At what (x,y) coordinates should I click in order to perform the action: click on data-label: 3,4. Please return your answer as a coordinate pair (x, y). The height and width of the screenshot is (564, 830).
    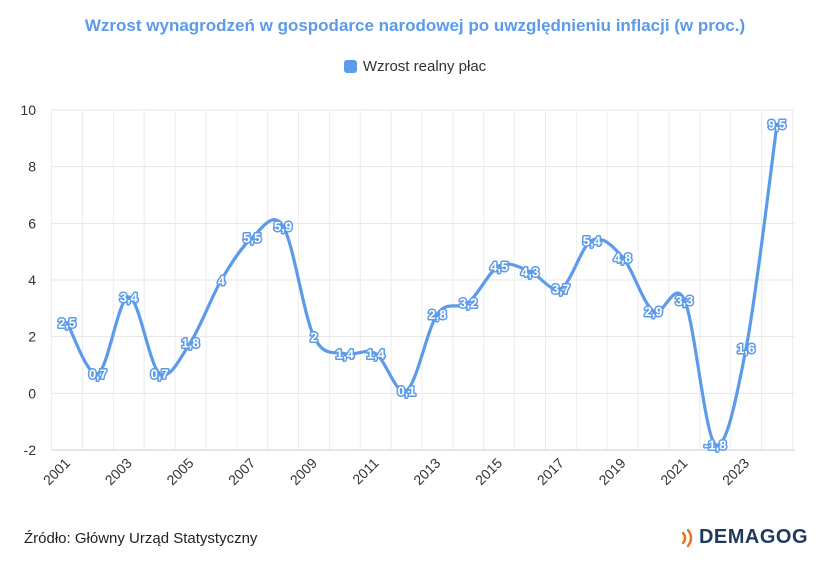
    Looking at the image, I should click on (129, 297).